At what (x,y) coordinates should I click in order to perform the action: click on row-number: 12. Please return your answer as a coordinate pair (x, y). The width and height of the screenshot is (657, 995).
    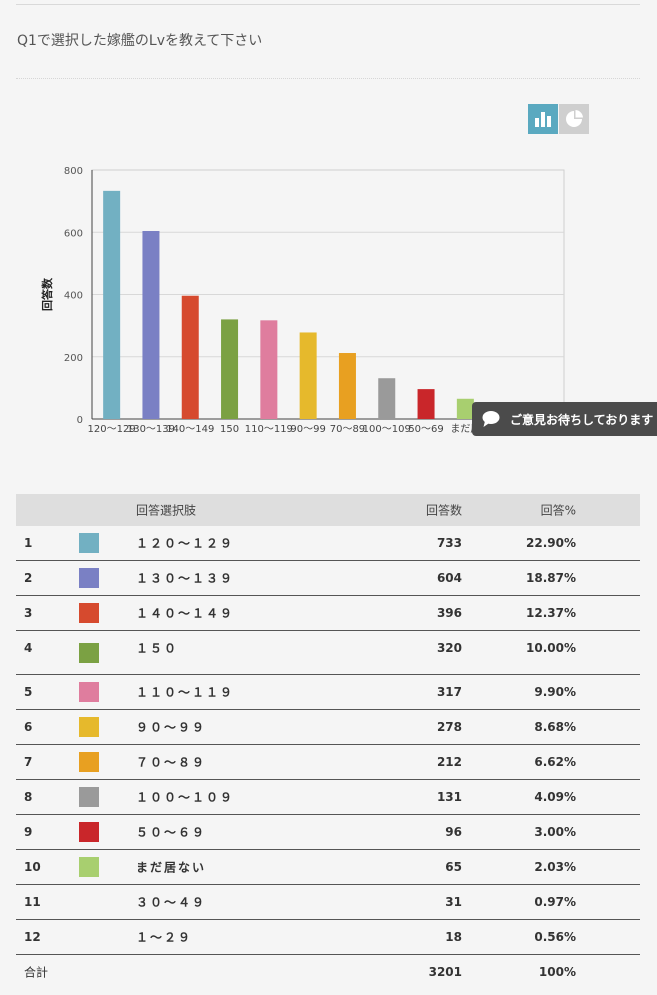
    Looking at the image, I should click on (32, 937).